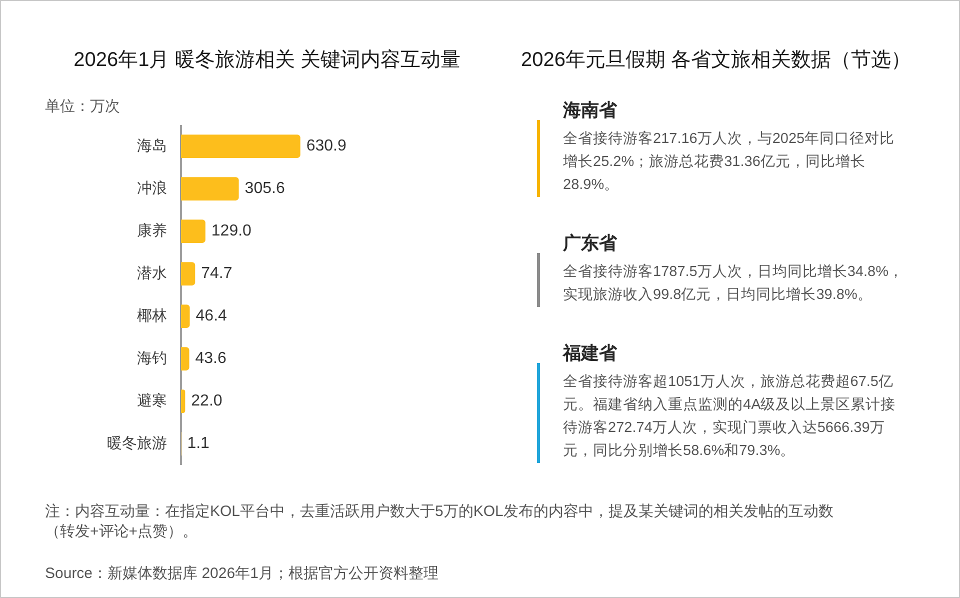 The image size is (960, 598). Describe the element at coordinates (216, 273) in the screenshot. I see `data-label: 74.7` at that location.